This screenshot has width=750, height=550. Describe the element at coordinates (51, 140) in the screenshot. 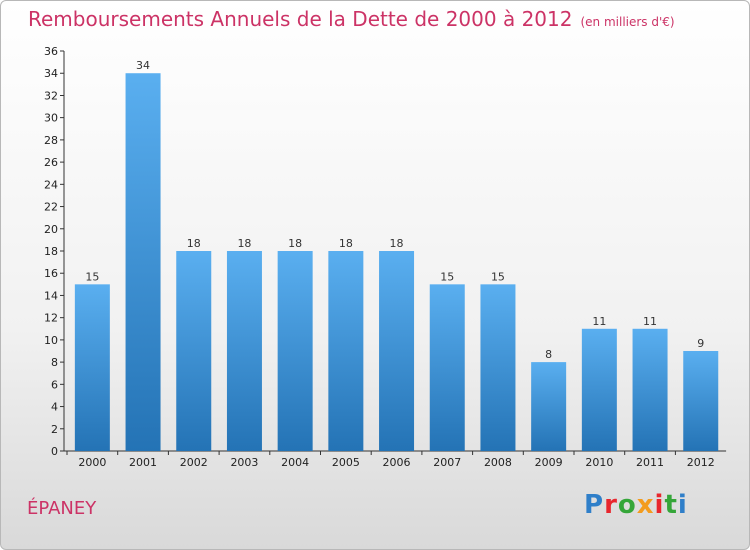

I see `y-tick-label: 28` at that location.